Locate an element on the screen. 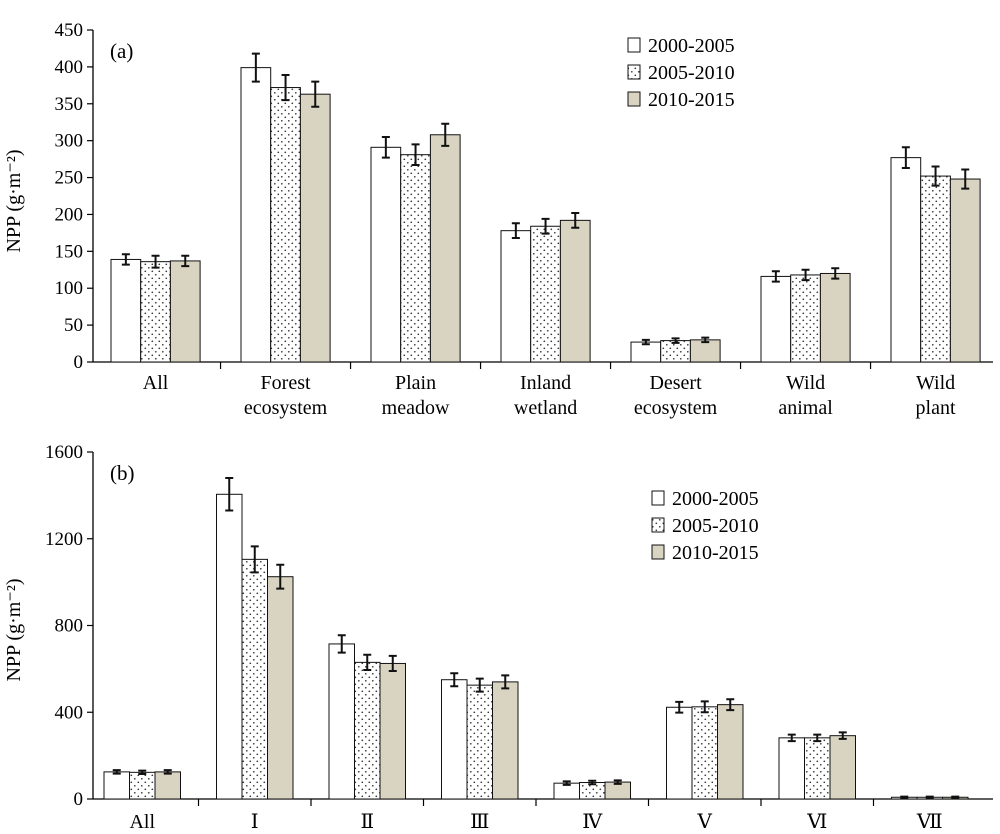 Image resolution: width=1000 pixels, height=834 pixels. y-tick-label: 350 is located at coordinates (69, 104).